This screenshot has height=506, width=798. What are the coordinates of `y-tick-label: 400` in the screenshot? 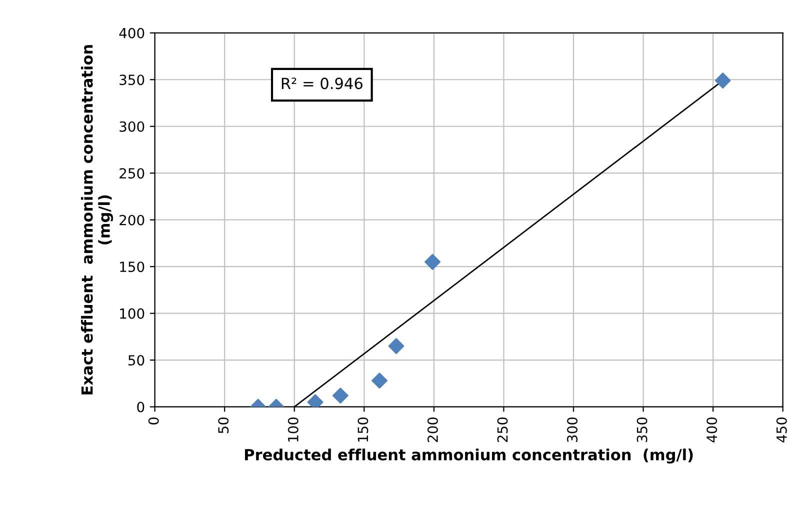 It's located at (131, 33).